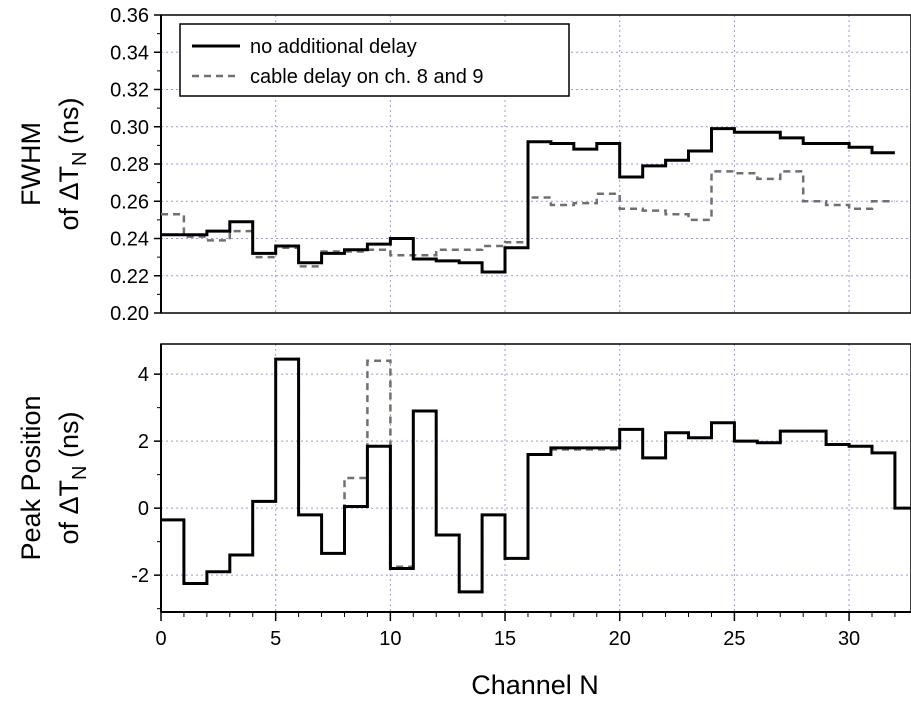  What do you see at coordinates (72, 478) in the screenshot?
I see `peak-y-axis-title-line2: of ΔTN (ns)` at bounding box center [72, 478].